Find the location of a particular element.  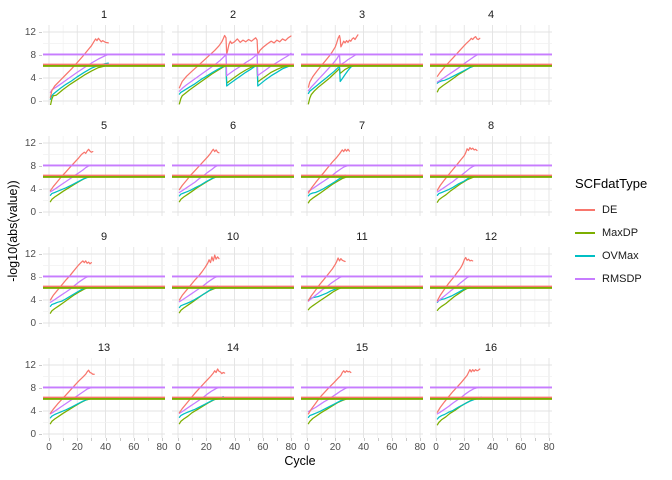

legend-key-line-MaxDP is located at coordinates (585, 232).